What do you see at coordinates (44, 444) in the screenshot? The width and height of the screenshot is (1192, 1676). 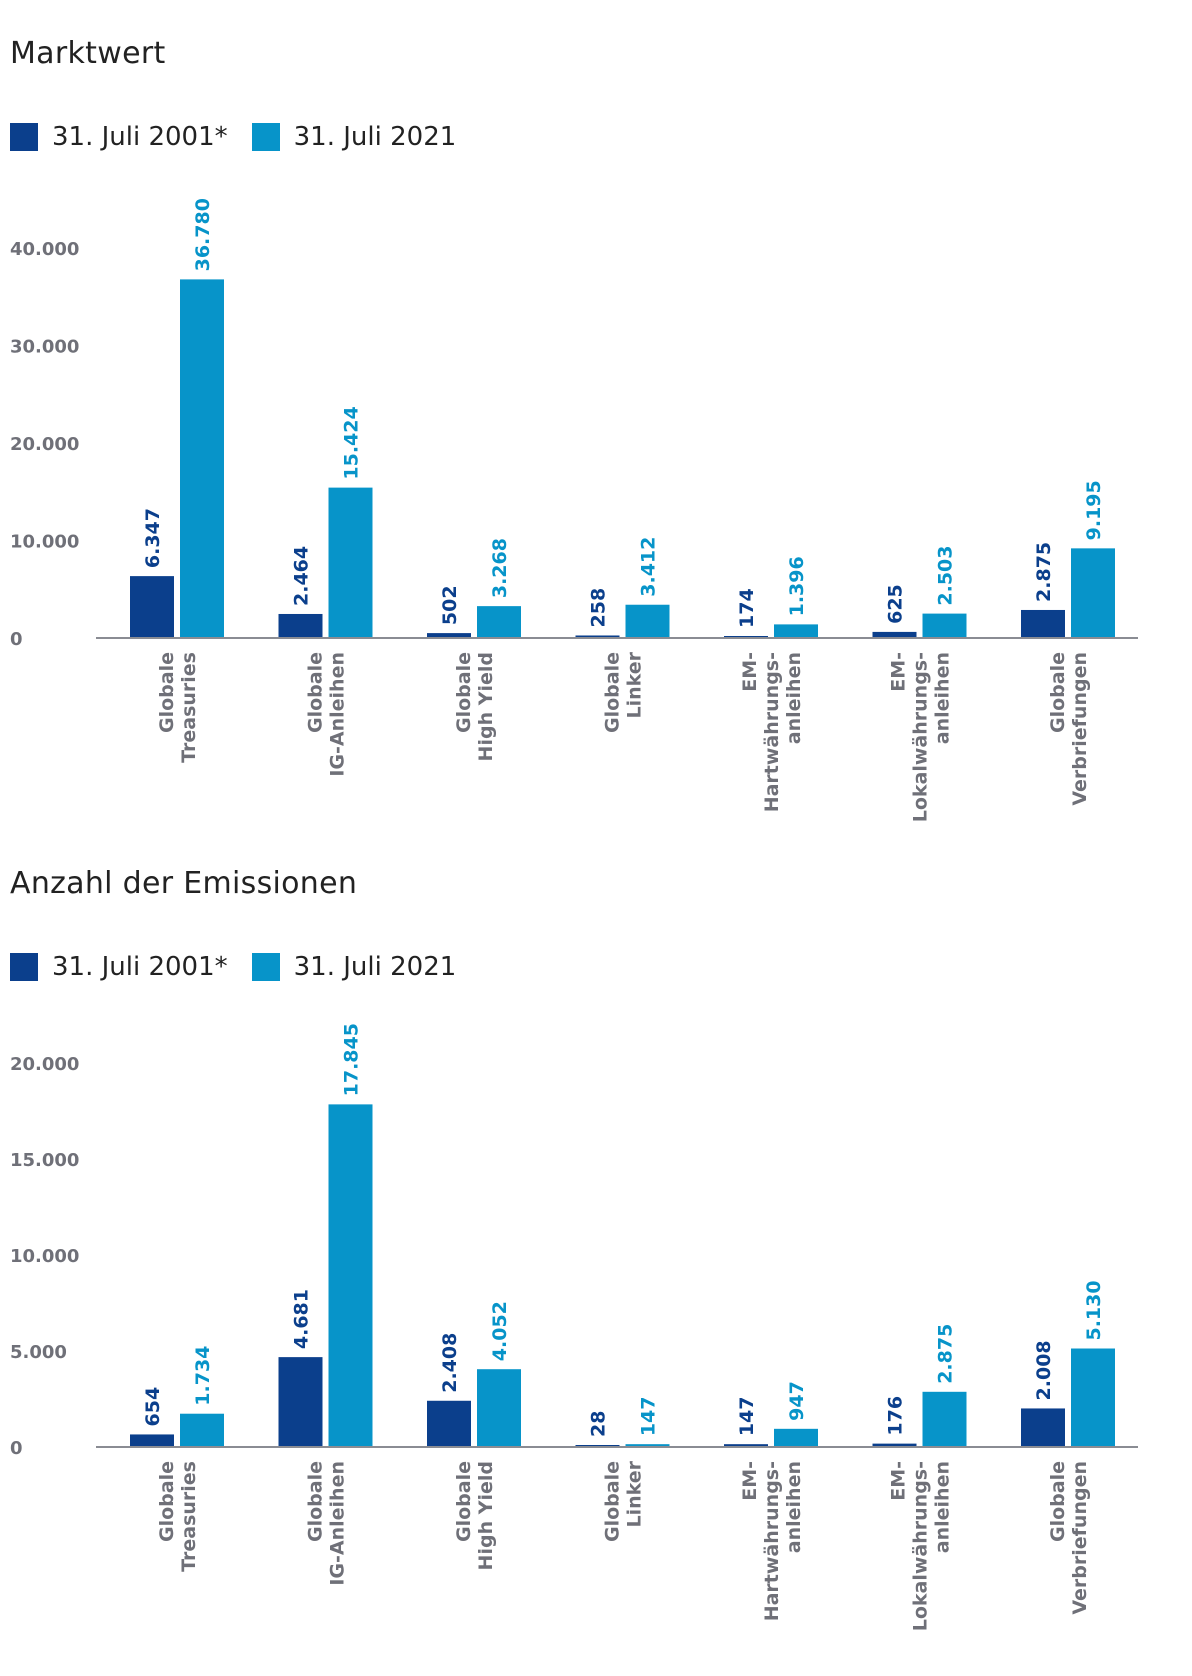 I see `y-tick-label: 20.000` at bounding box center [44, 444].